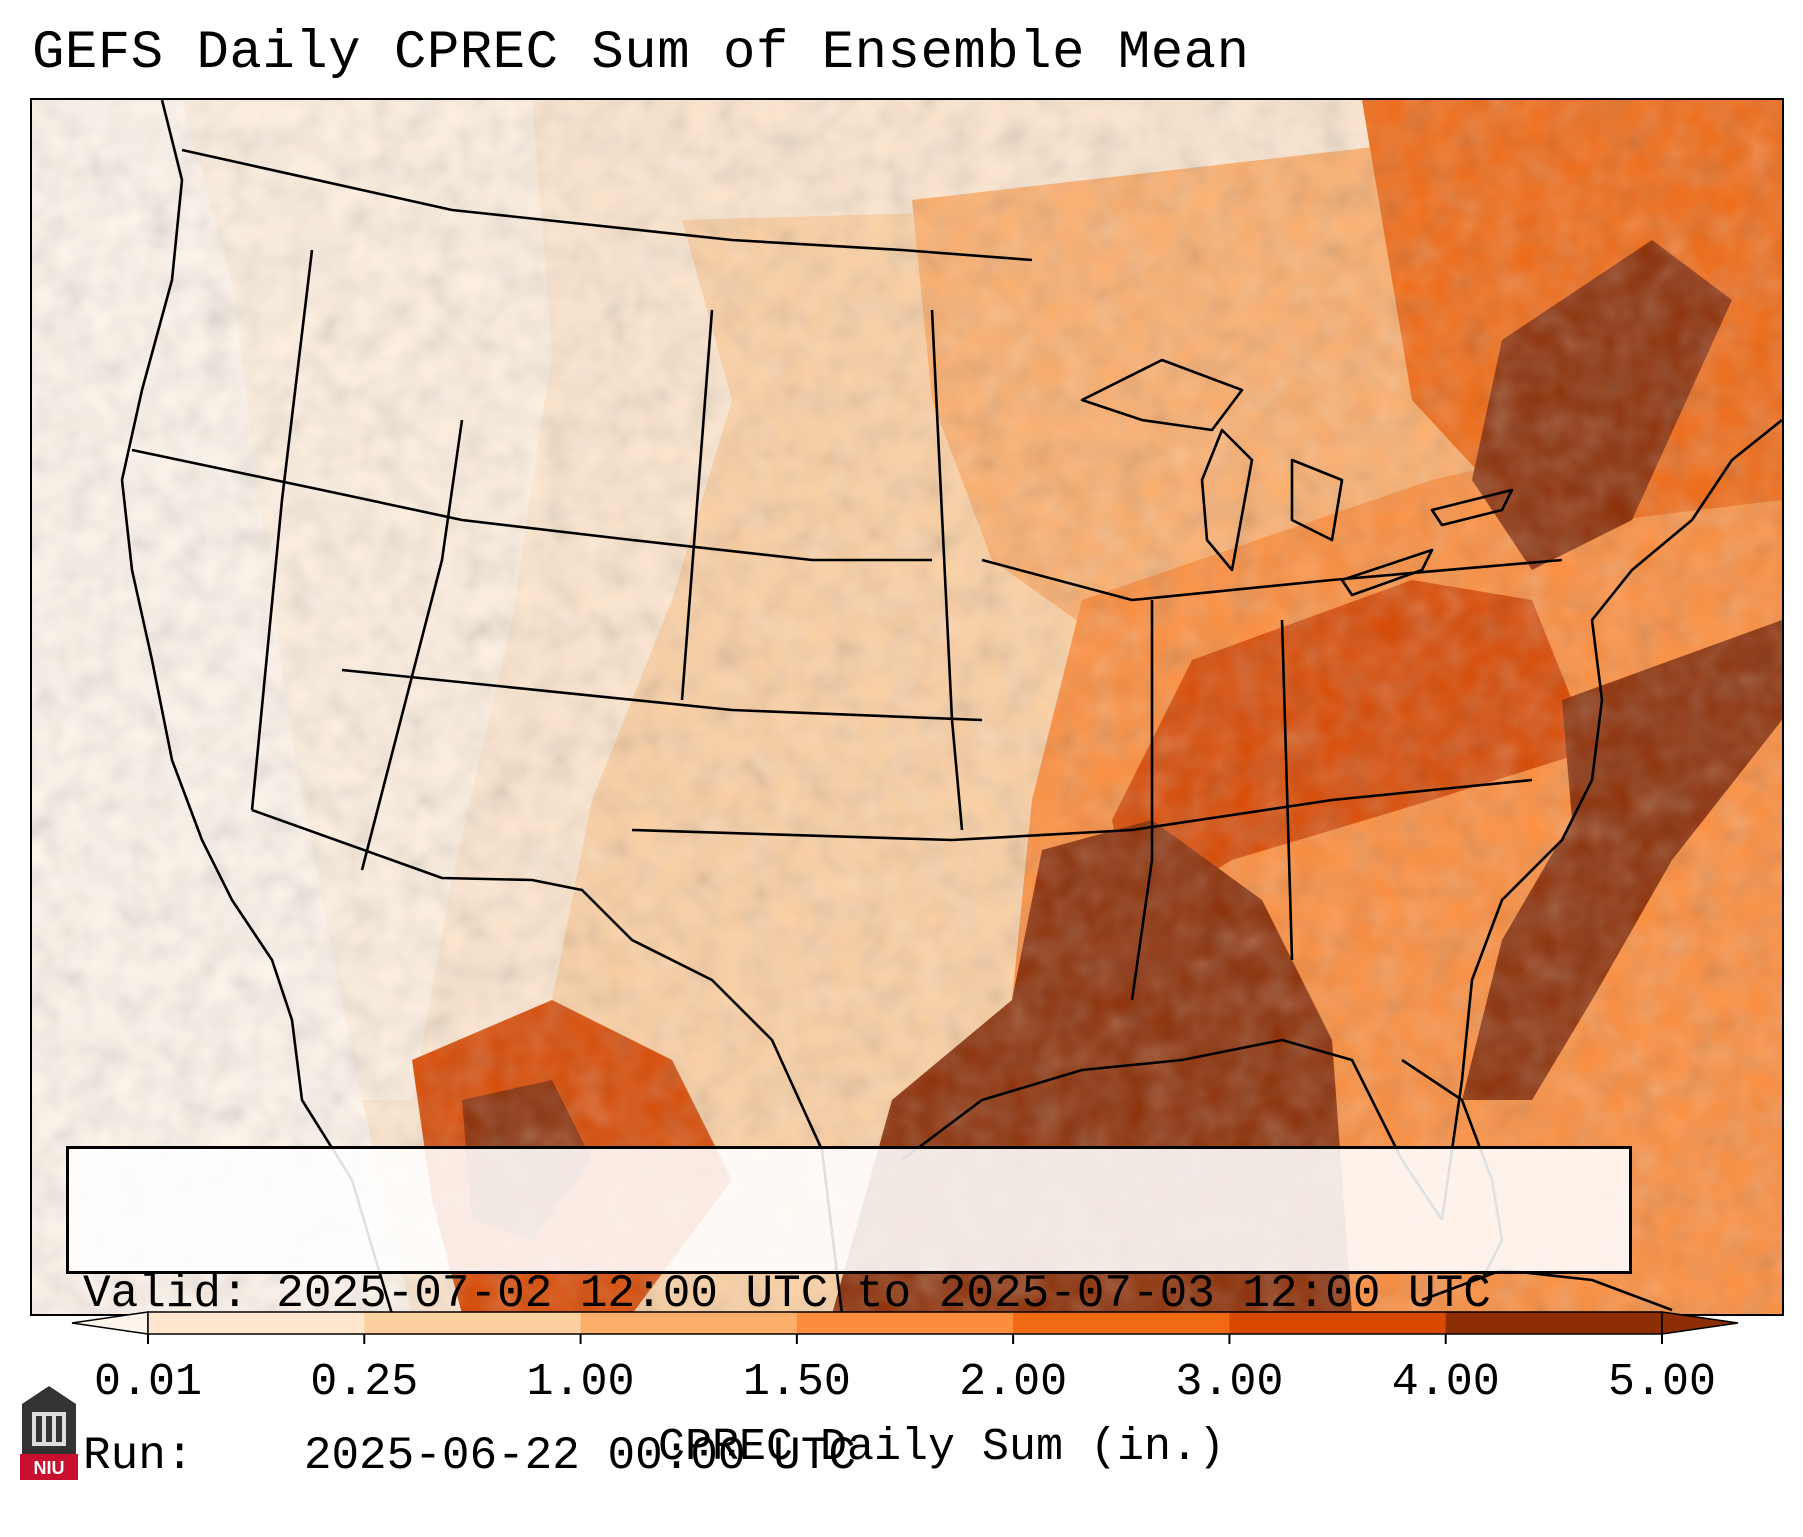 This screenshot has height=1537, width=1803. I want to click on gulf-coastline, so click(1172, 1129).